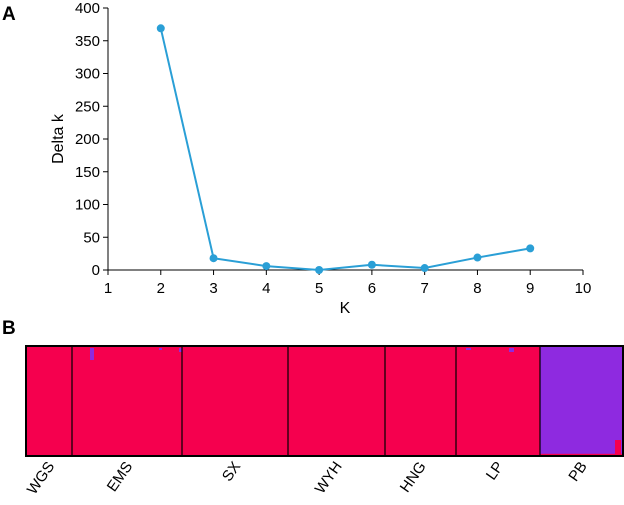 The width and height of the screenshot is (624, 505). What do you see at coordinates (161, 288) in the screenshot?
I see `x-tick-label: 2` at bounding box center [161, 288].